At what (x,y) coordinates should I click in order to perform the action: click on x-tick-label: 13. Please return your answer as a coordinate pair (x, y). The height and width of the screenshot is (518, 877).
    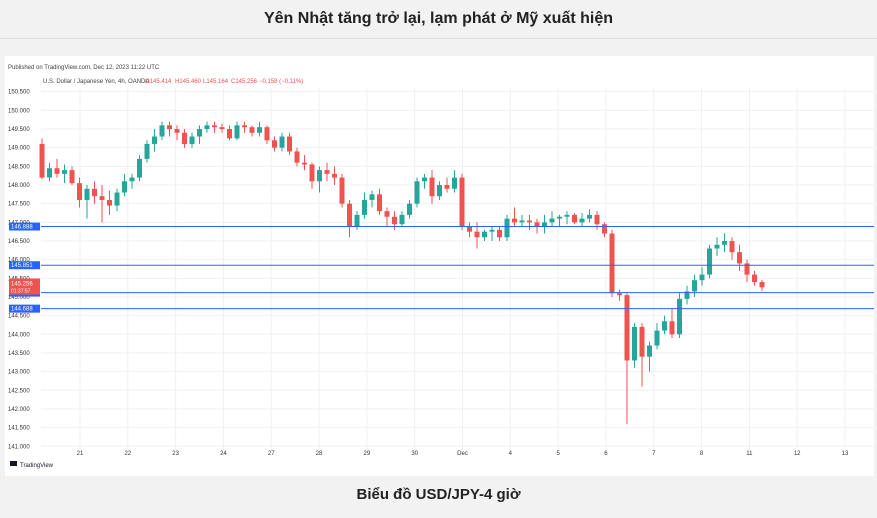
    Looking at the image, I should click on (845, 454).